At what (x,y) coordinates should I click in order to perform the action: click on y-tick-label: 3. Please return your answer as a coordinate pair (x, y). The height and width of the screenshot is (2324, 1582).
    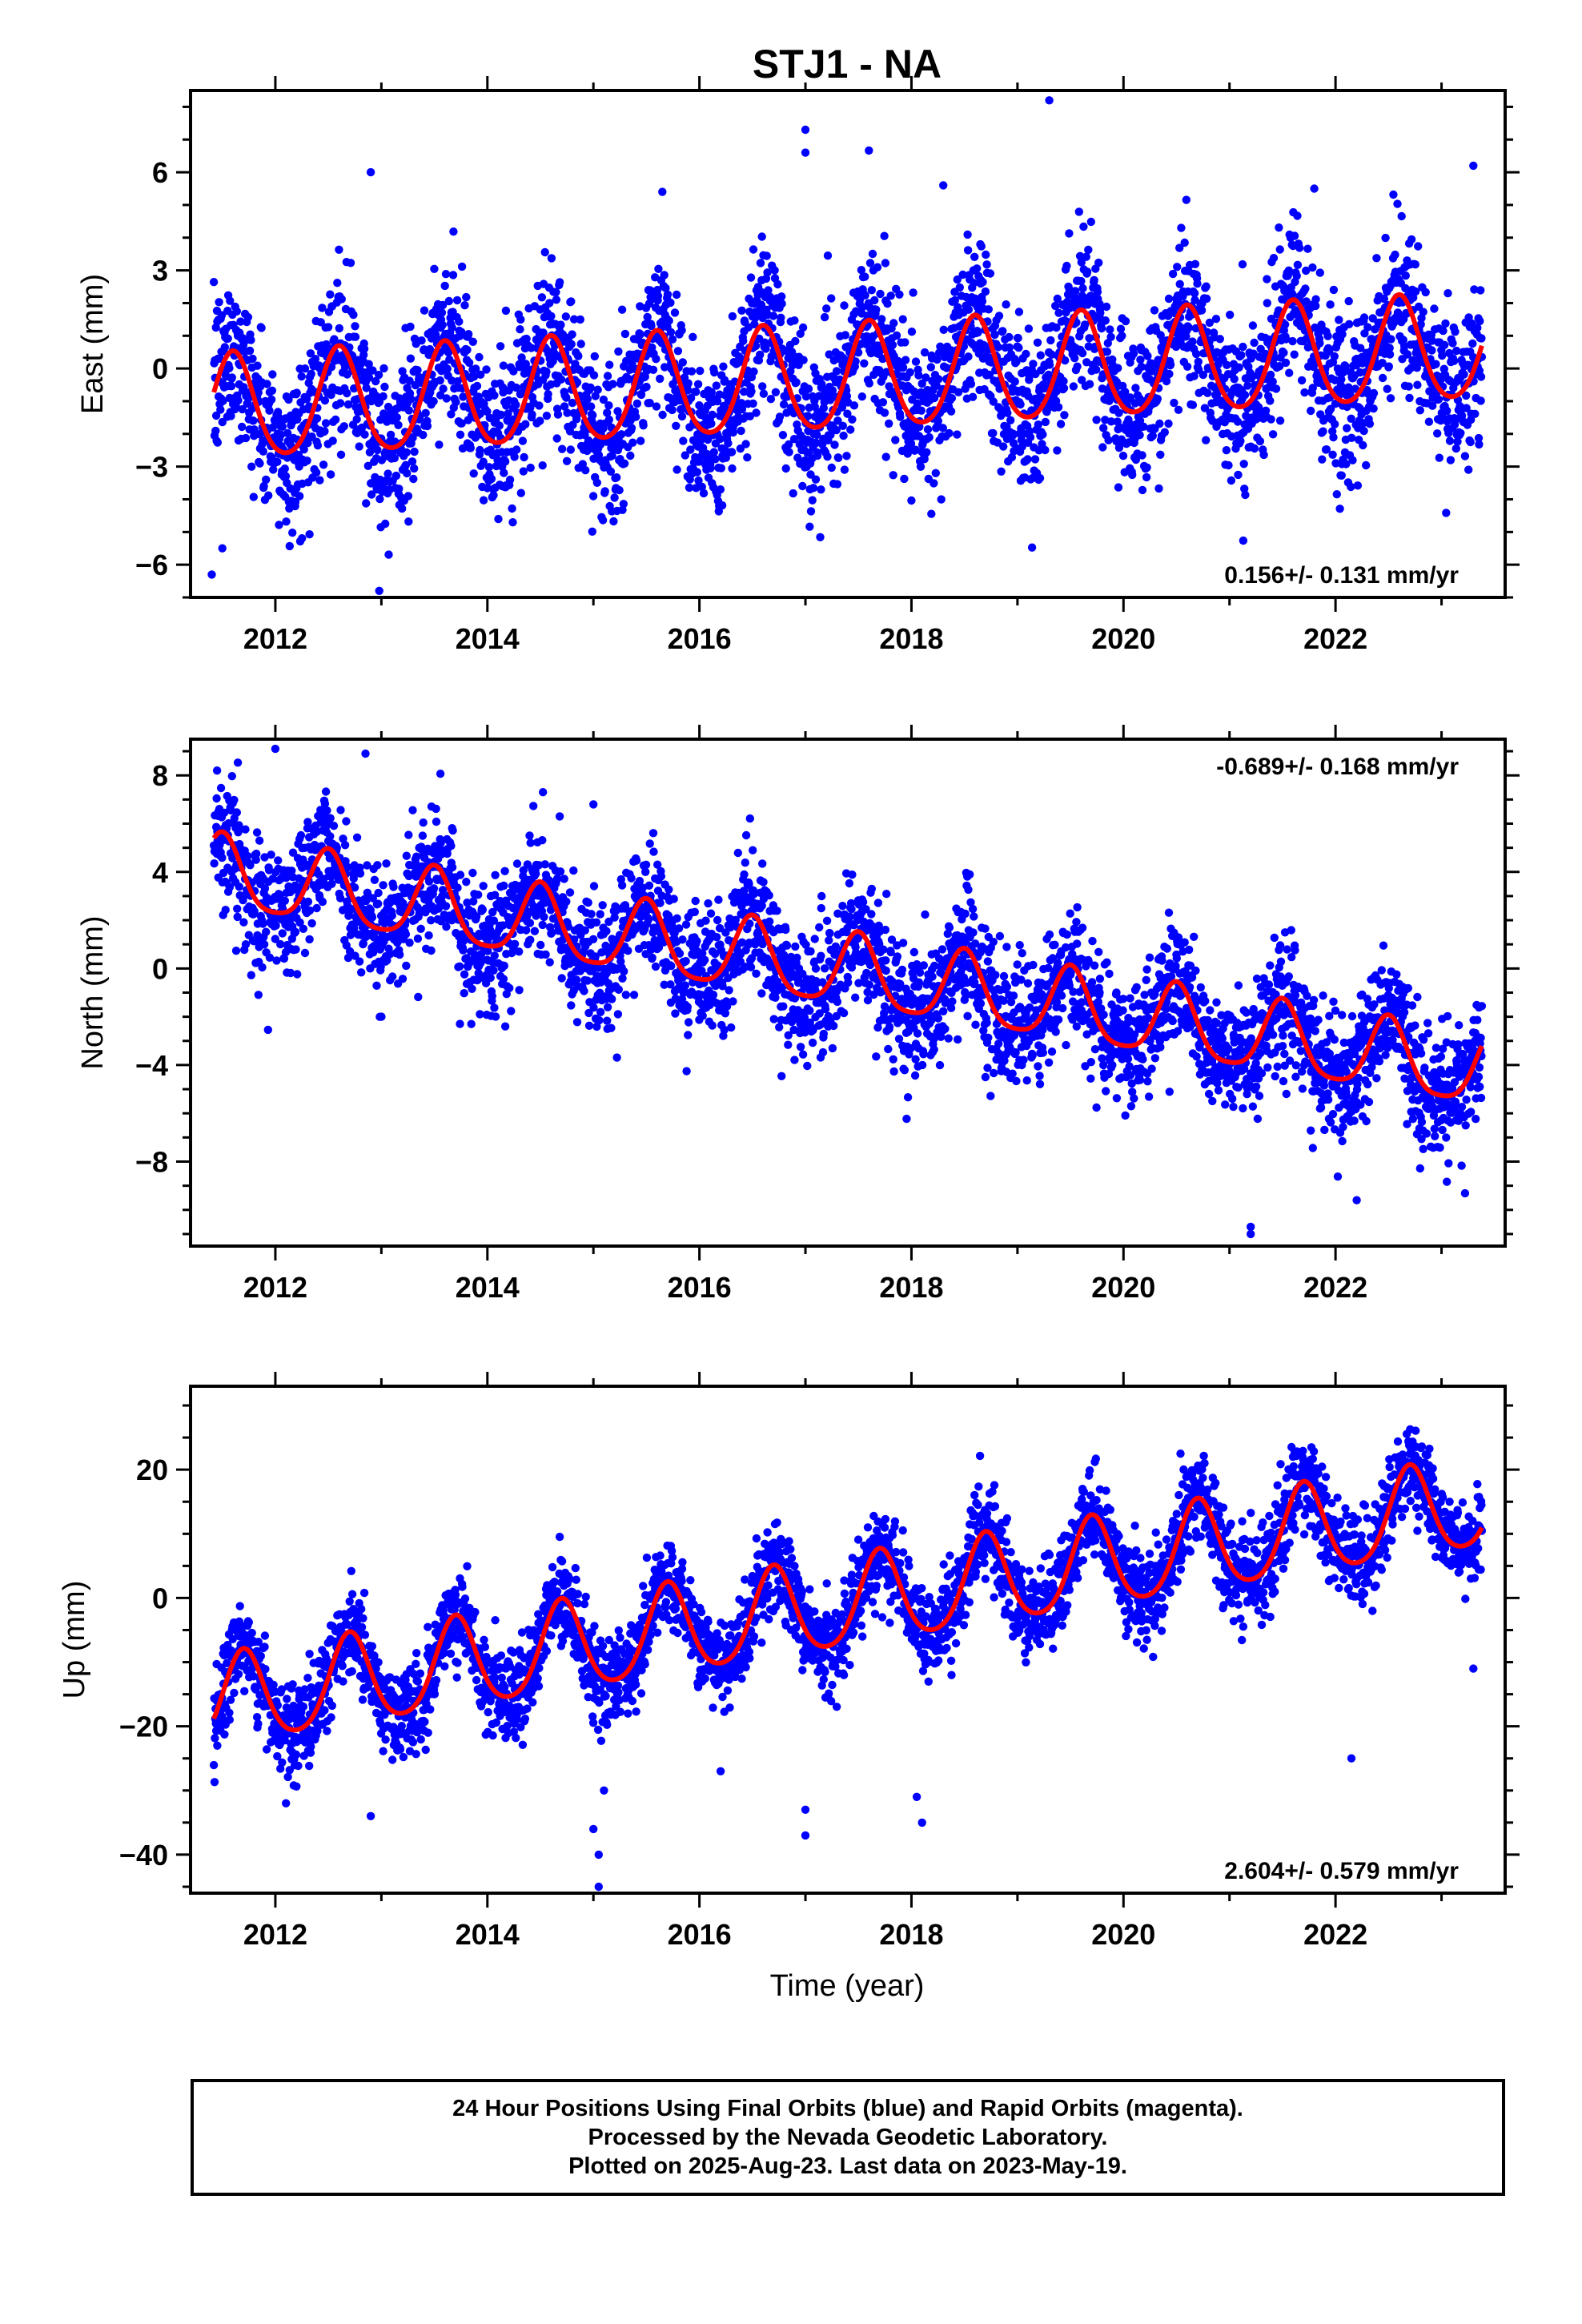
    Looking at the image, I should click on (160, 271).